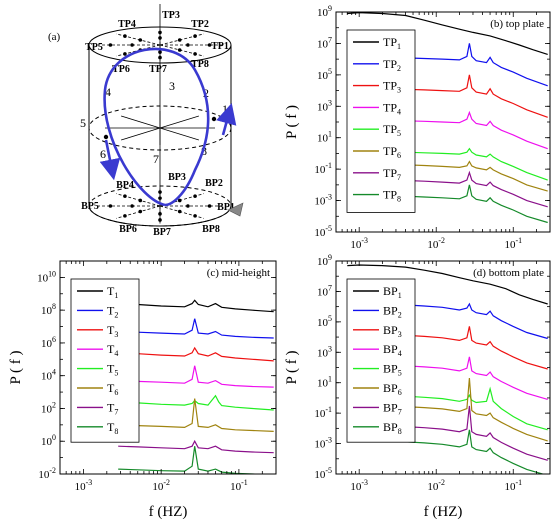 The image size is (557, 524). What do you see at coordinates (324, 42) in the screenshot?
I see `y-tick-label: 10⁷` at bounding box center [324, 42].